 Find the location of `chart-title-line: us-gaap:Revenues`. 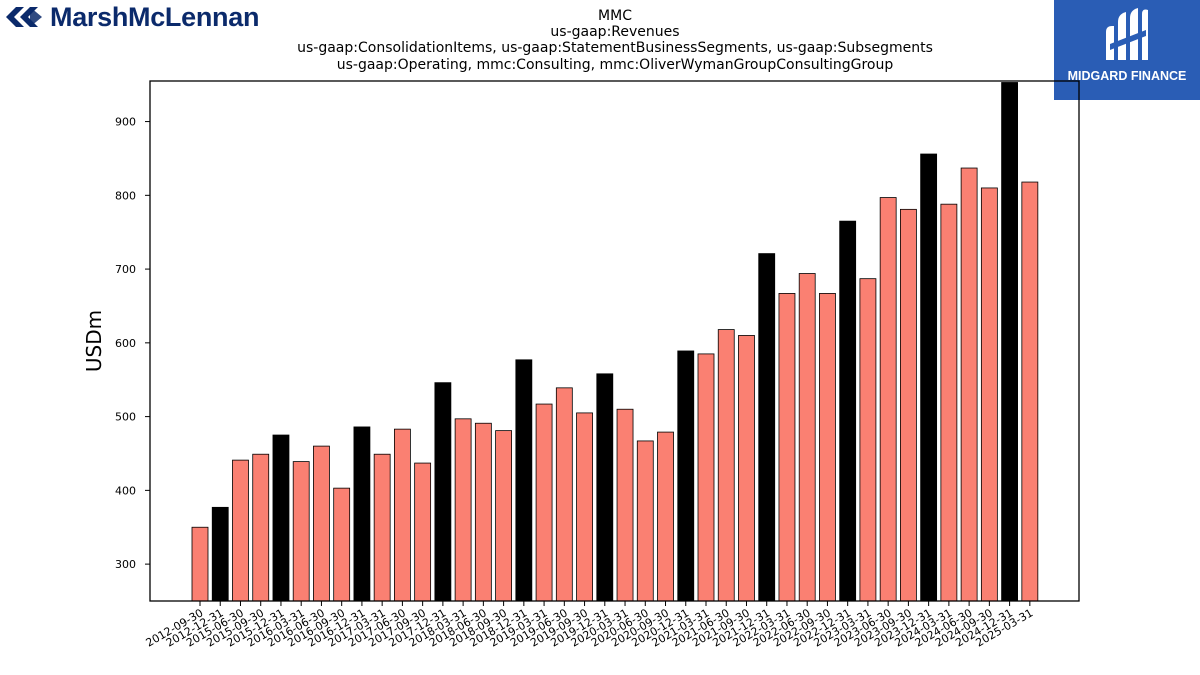

chart-title-line: us-gaap:Revenues is located at coordinates (614, 32).